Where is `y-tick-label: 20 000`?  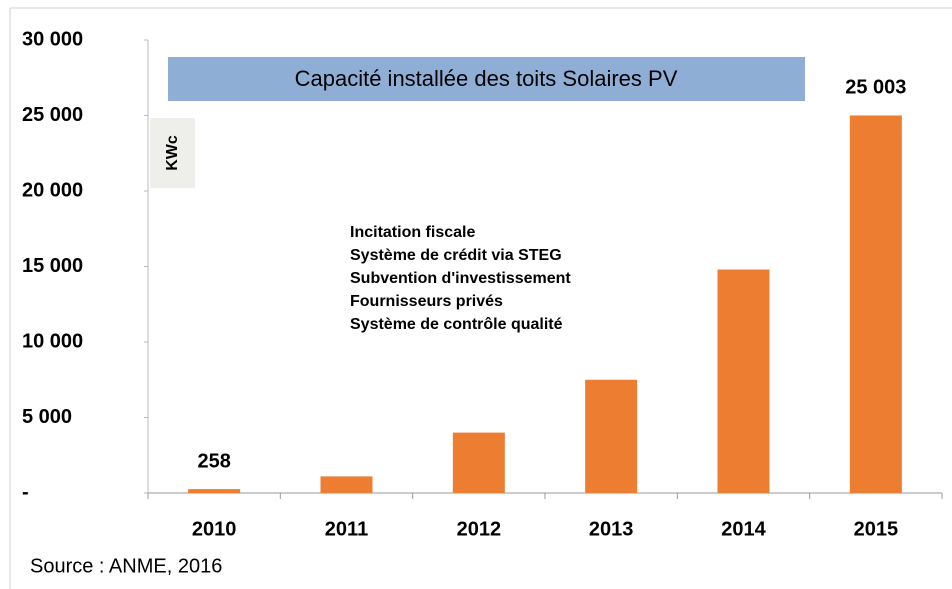 y-tick-label: 20 000 is located at coordinates (52, 190).